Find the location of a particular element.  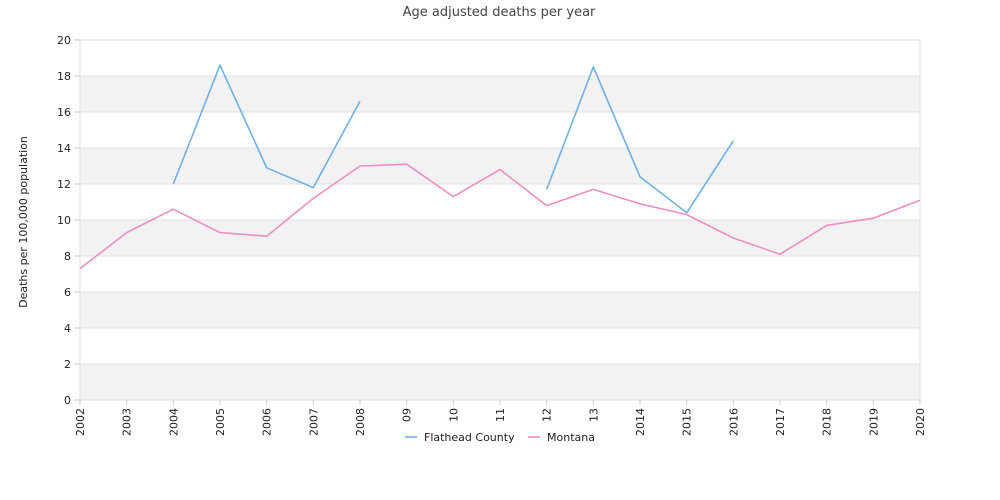

y-tick-label: 20 is located at coordinates (64, 40).